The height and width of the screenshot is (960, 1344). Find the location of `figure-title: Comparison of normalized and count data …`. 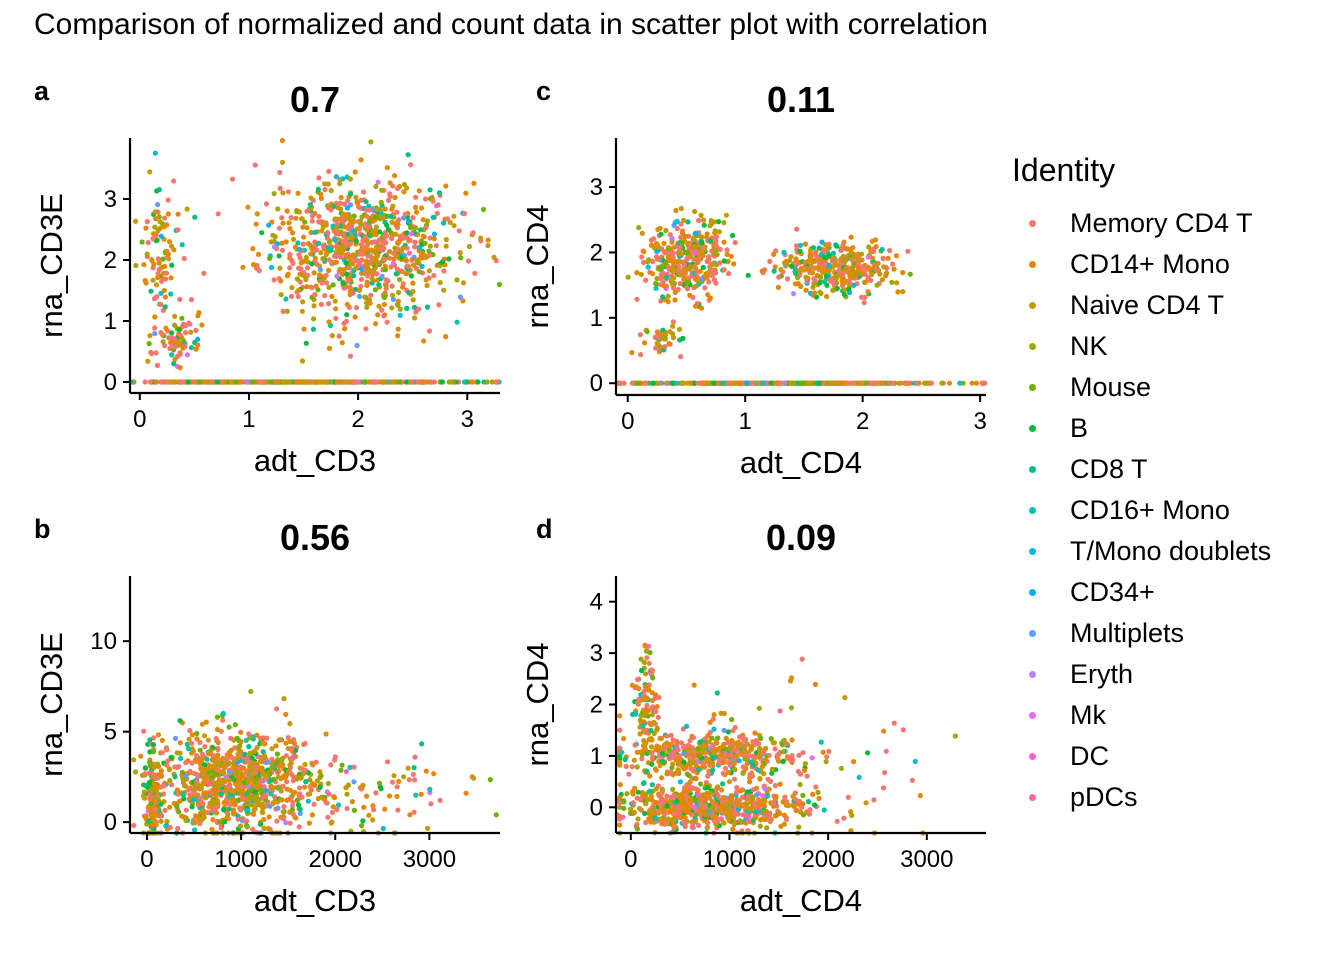

figure-title: Comparison of normalized and count data … is located at coordinates (511, 24).